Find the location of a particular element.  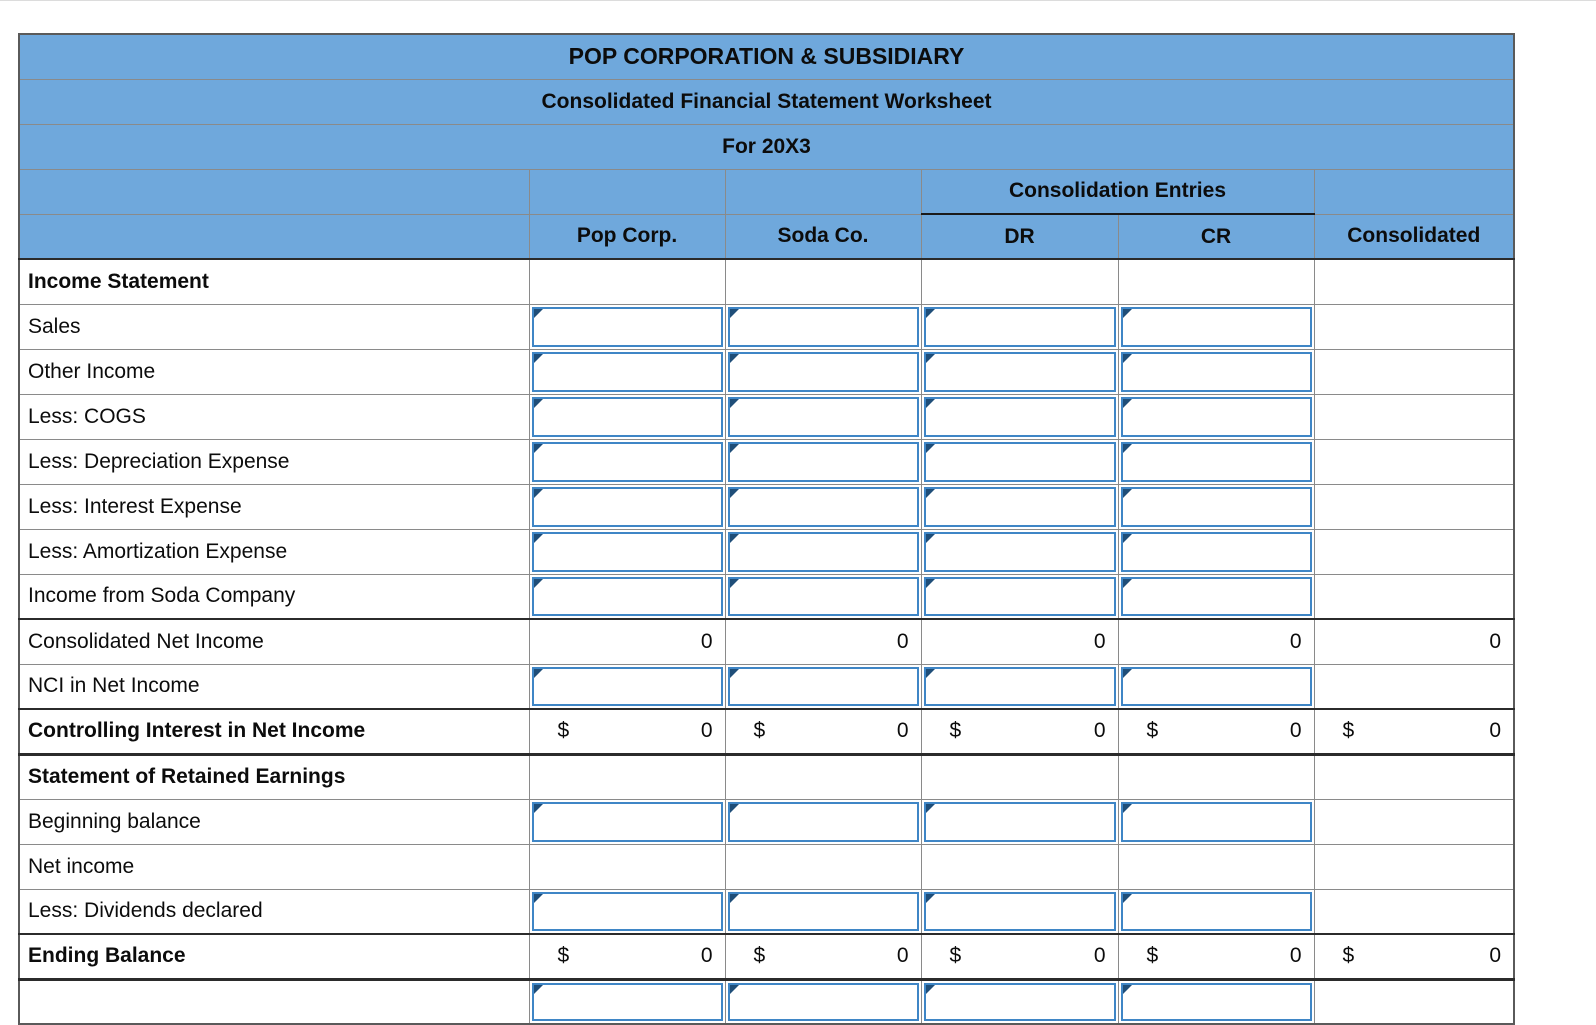

worksheet-row: Other Income is located at coordinates (766, 371).